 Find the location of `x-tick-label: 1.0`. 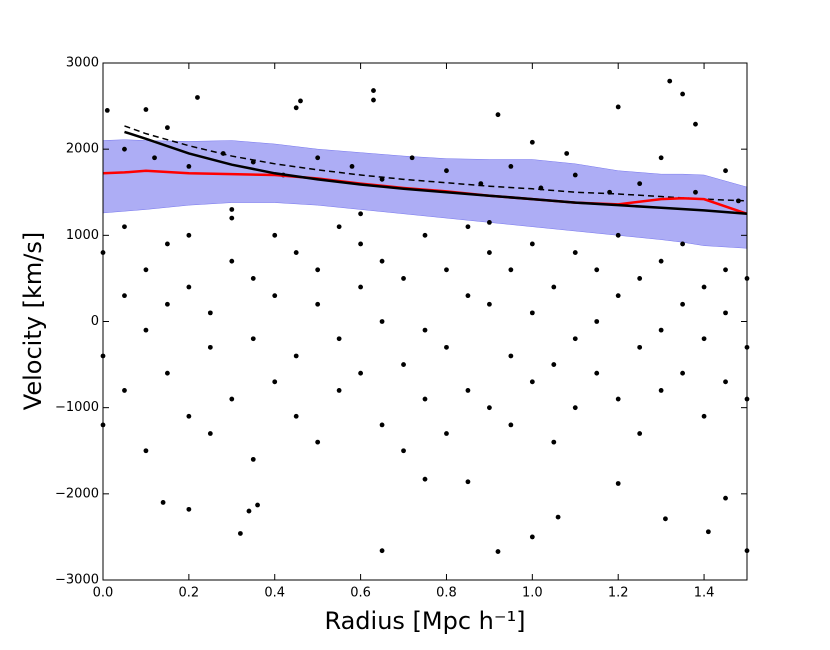

x-tick-label: 1.0 is located at coordinates (532, 593).